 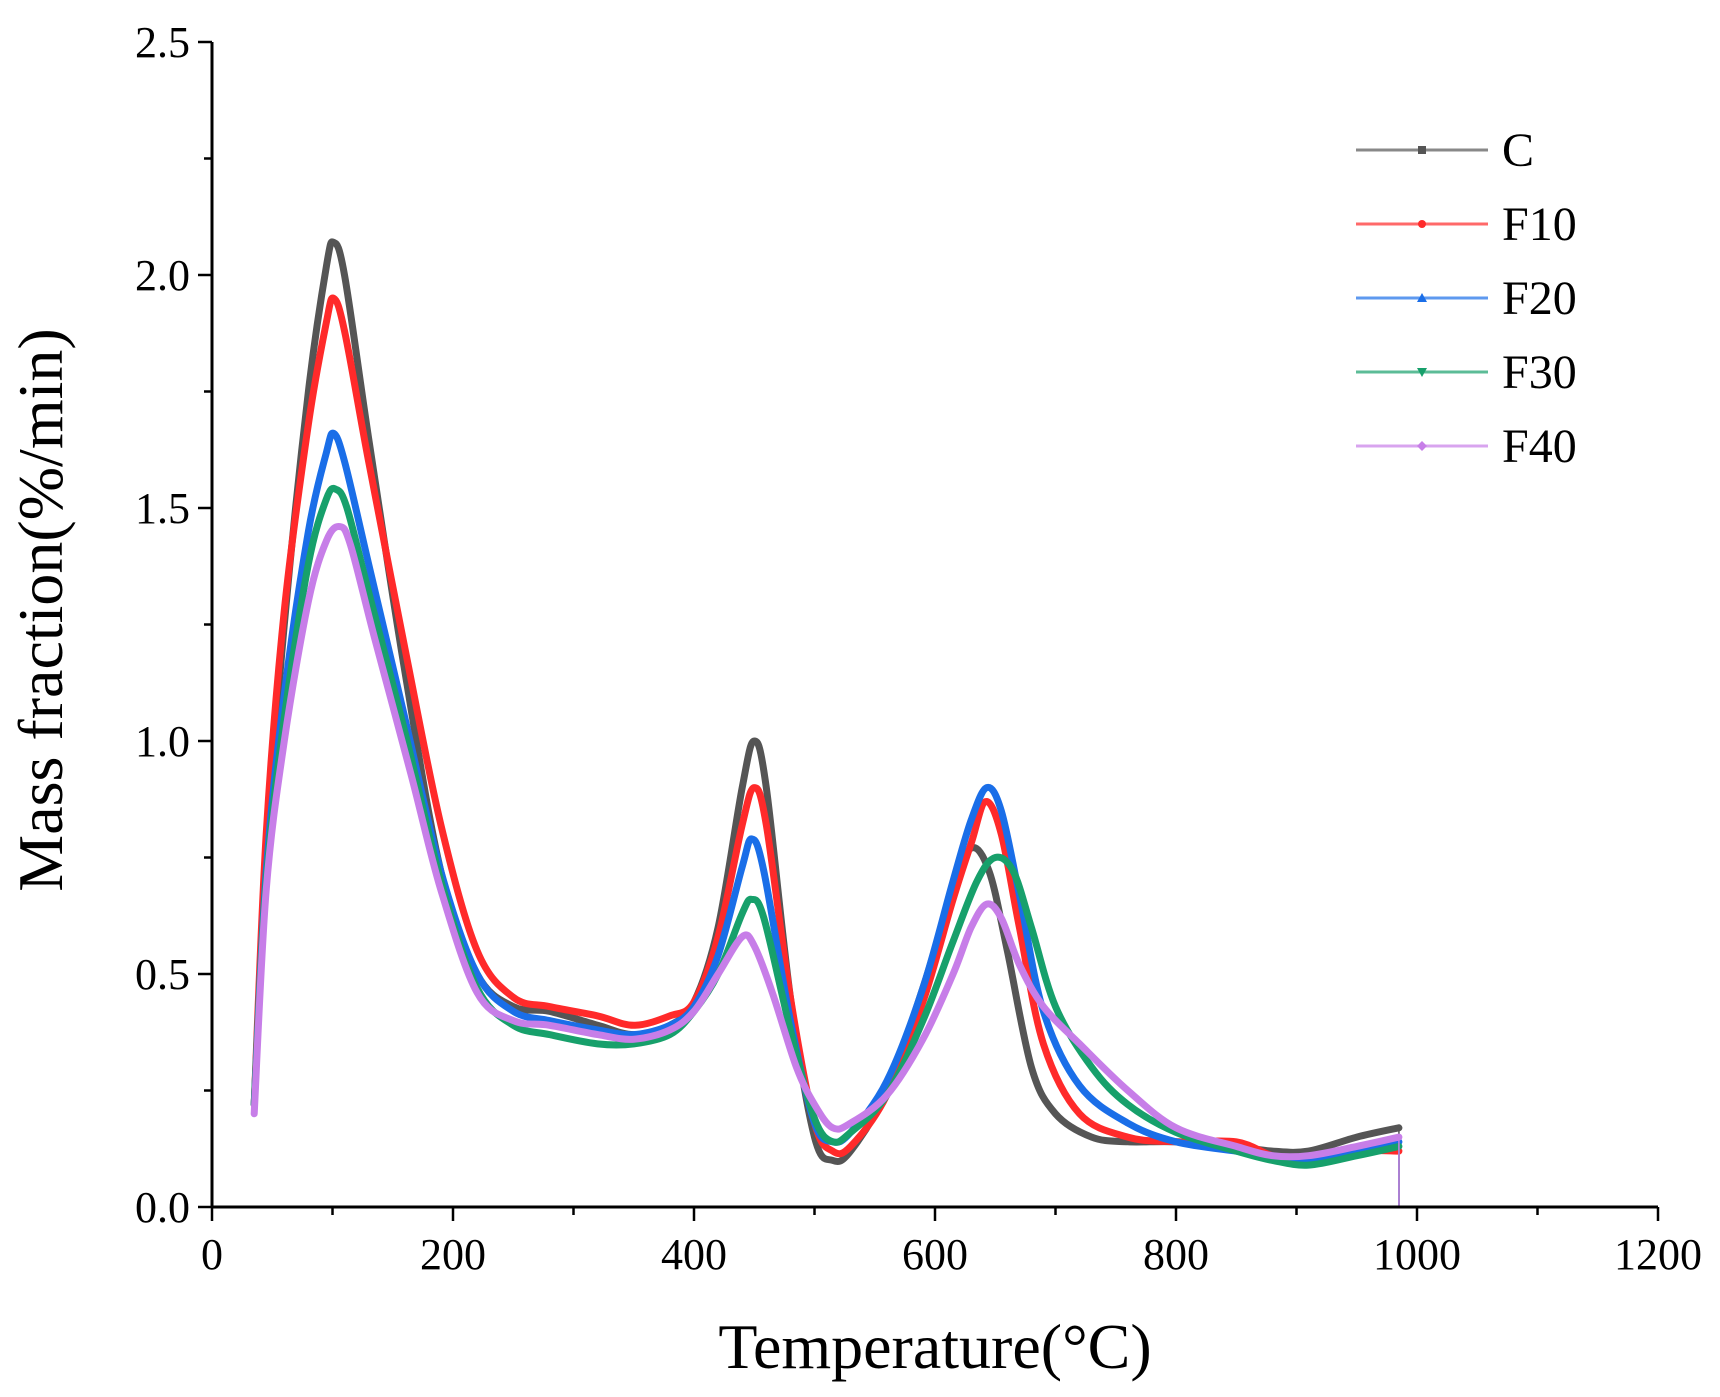 I want to click on legend-item-f20: F20, so click(x=1466, y=298).